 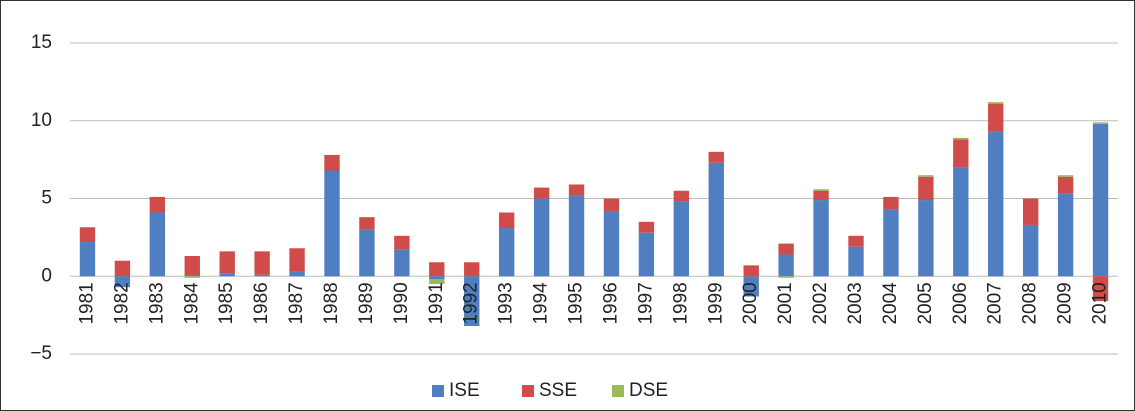 What do you see at coordinates (366, 303) in the screenshot?
I see `x-tick-label: 1989` at bounding box center [366, 303].